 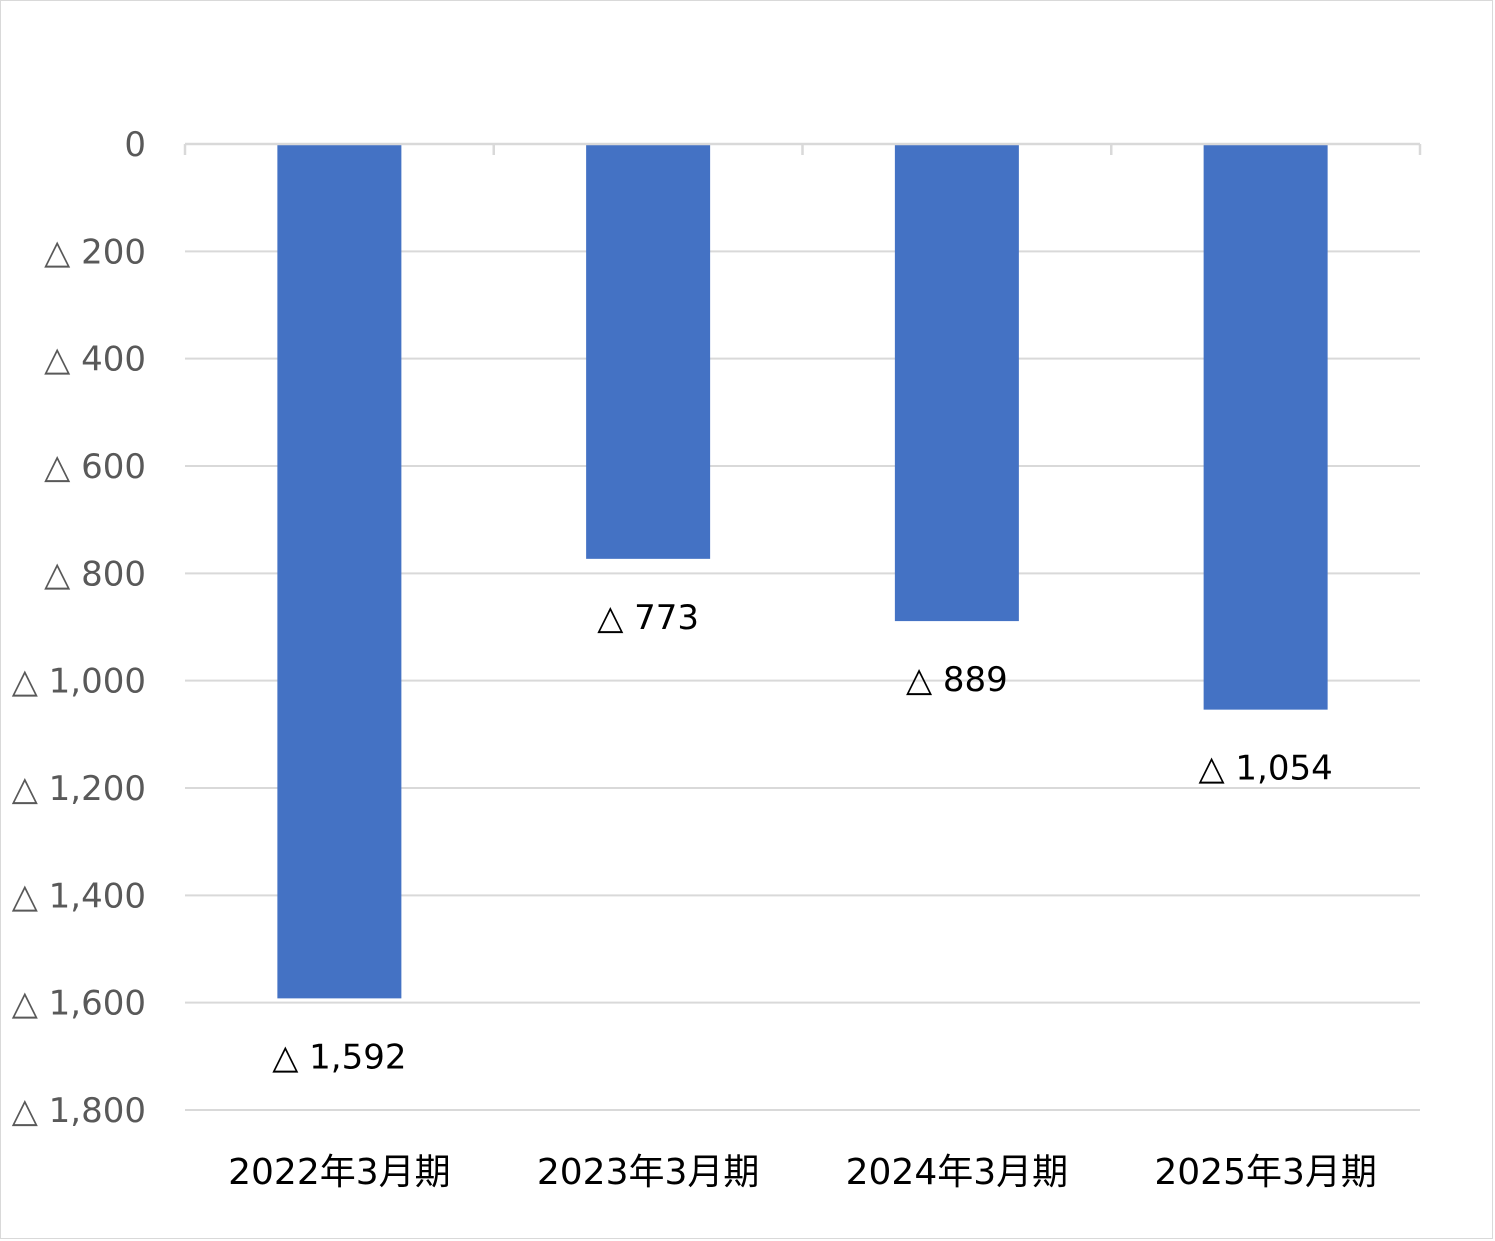 What do you see at coordinates (95, 252) in the screenshot?
I see `y-tick-label: △ 200` at bounding box center [95, 252].